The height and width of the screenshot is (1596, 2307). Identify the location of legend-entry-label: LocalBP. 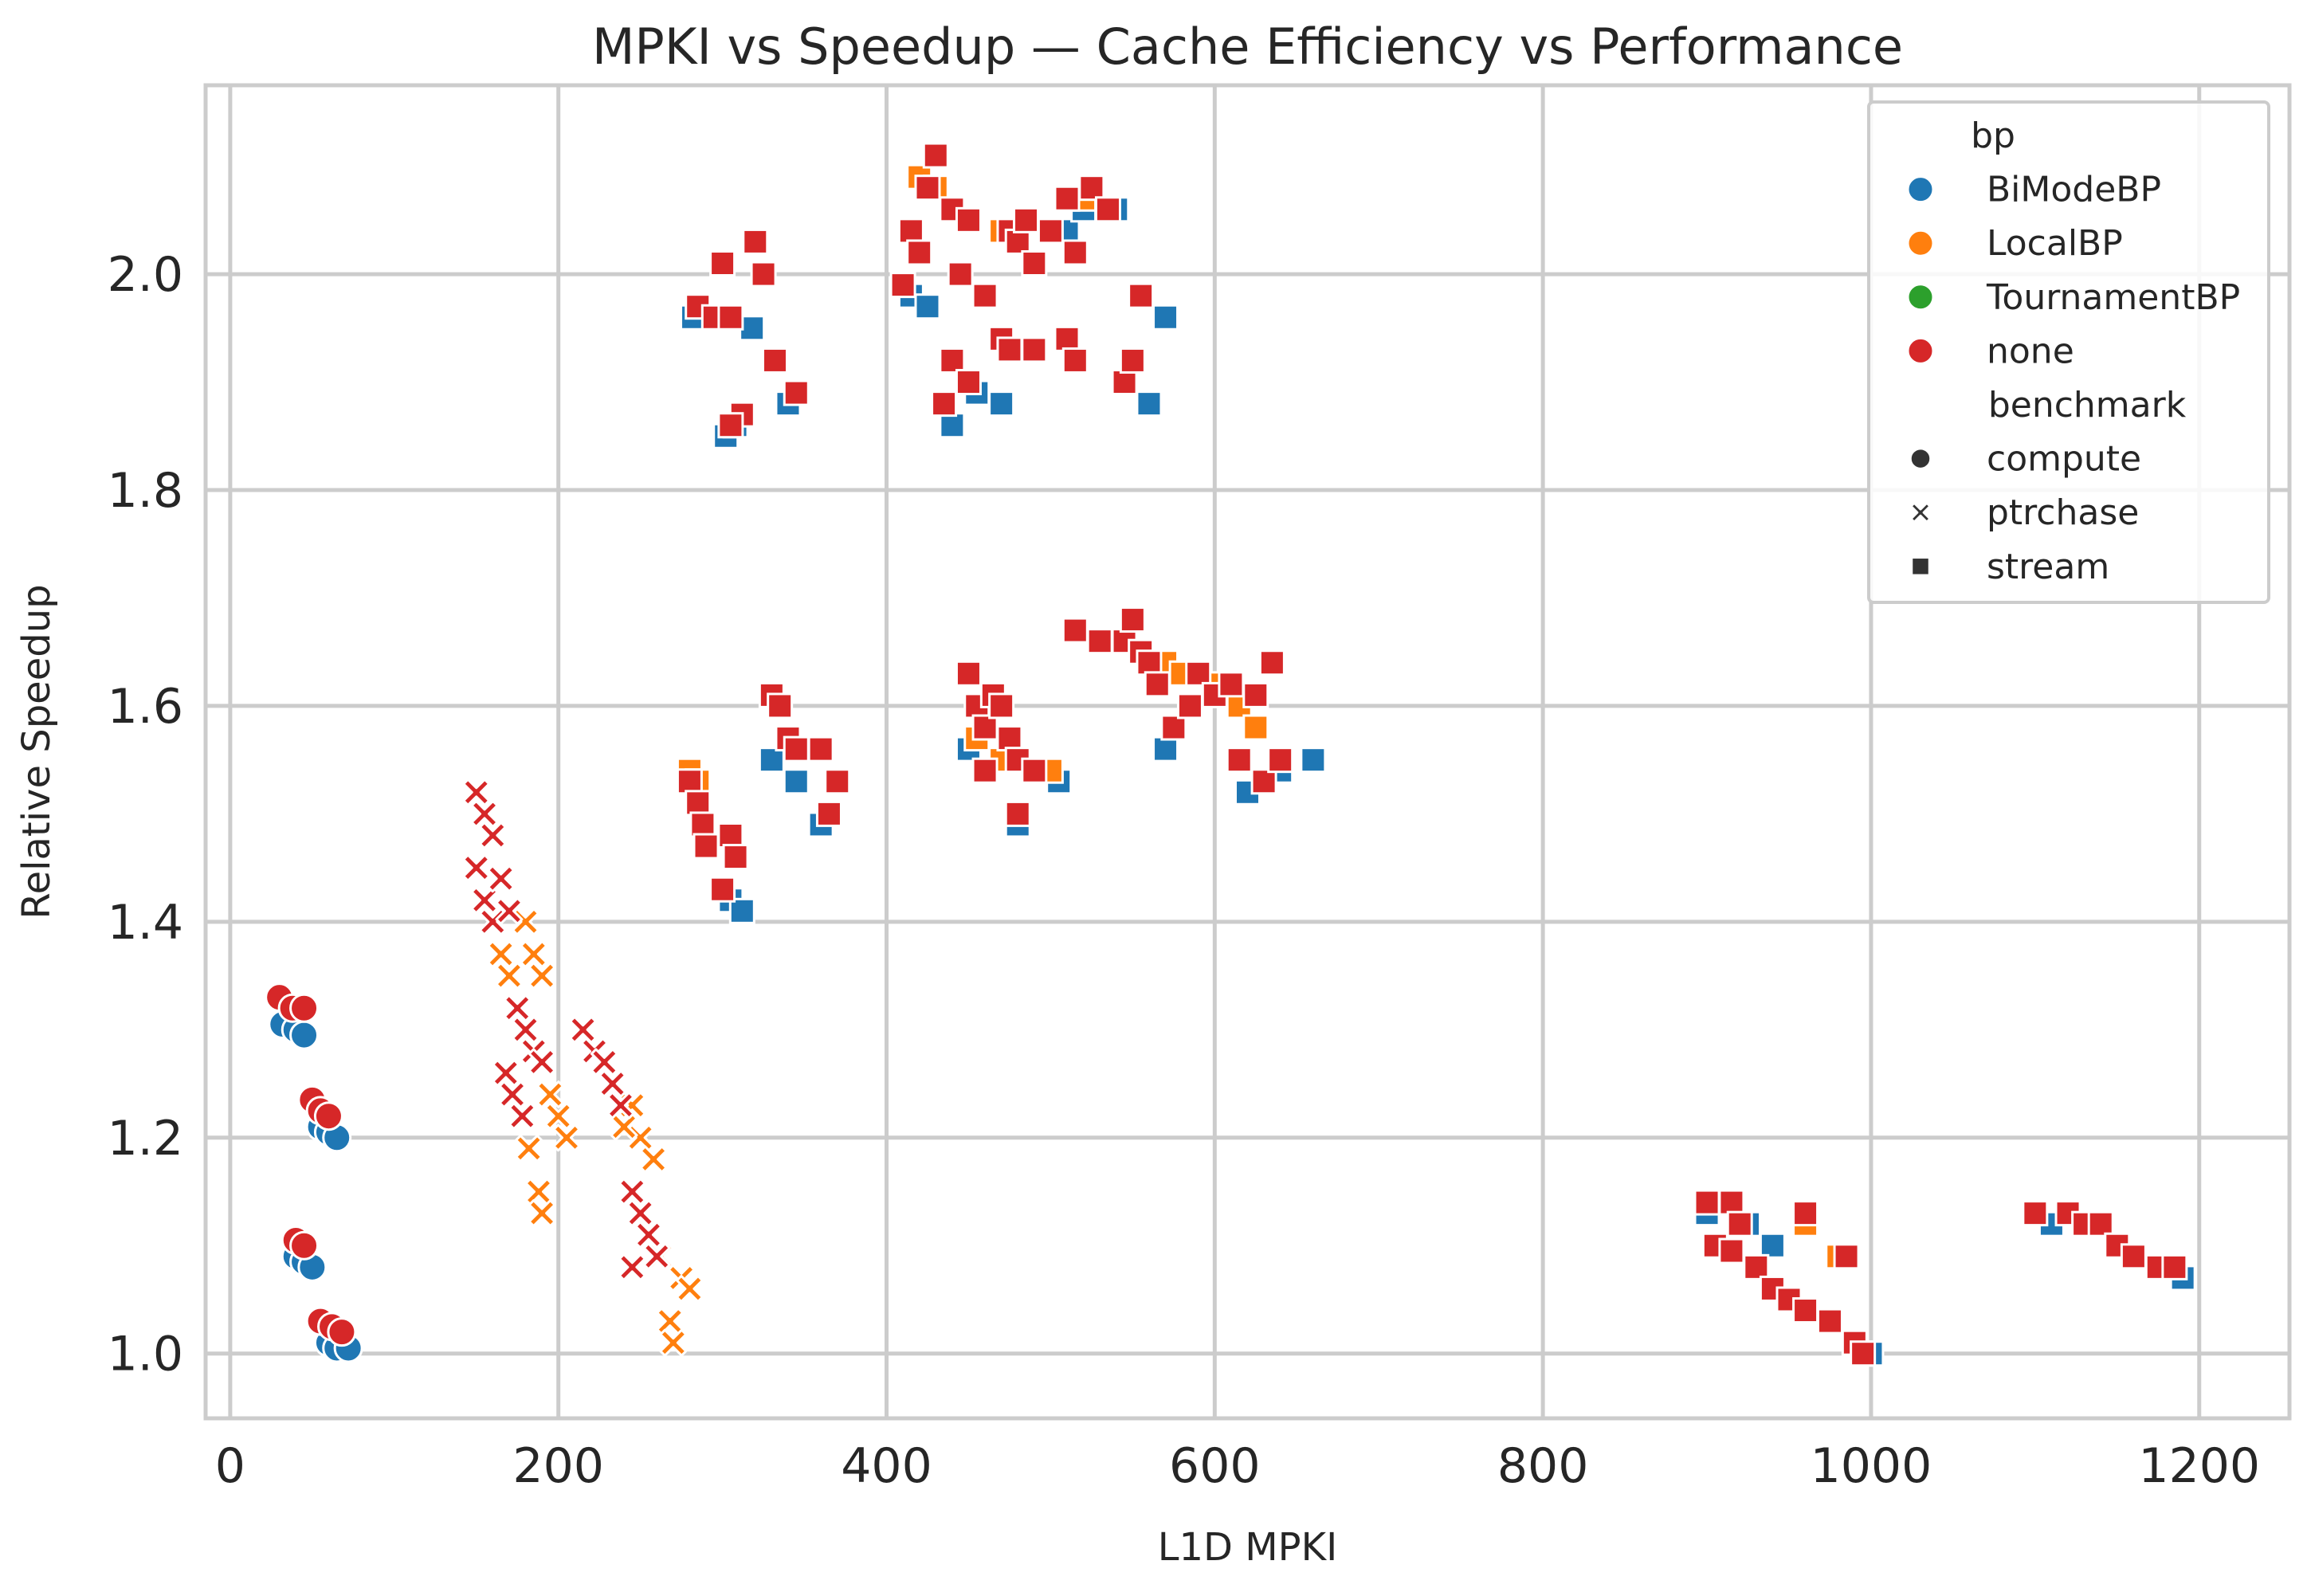
(2055, 244).